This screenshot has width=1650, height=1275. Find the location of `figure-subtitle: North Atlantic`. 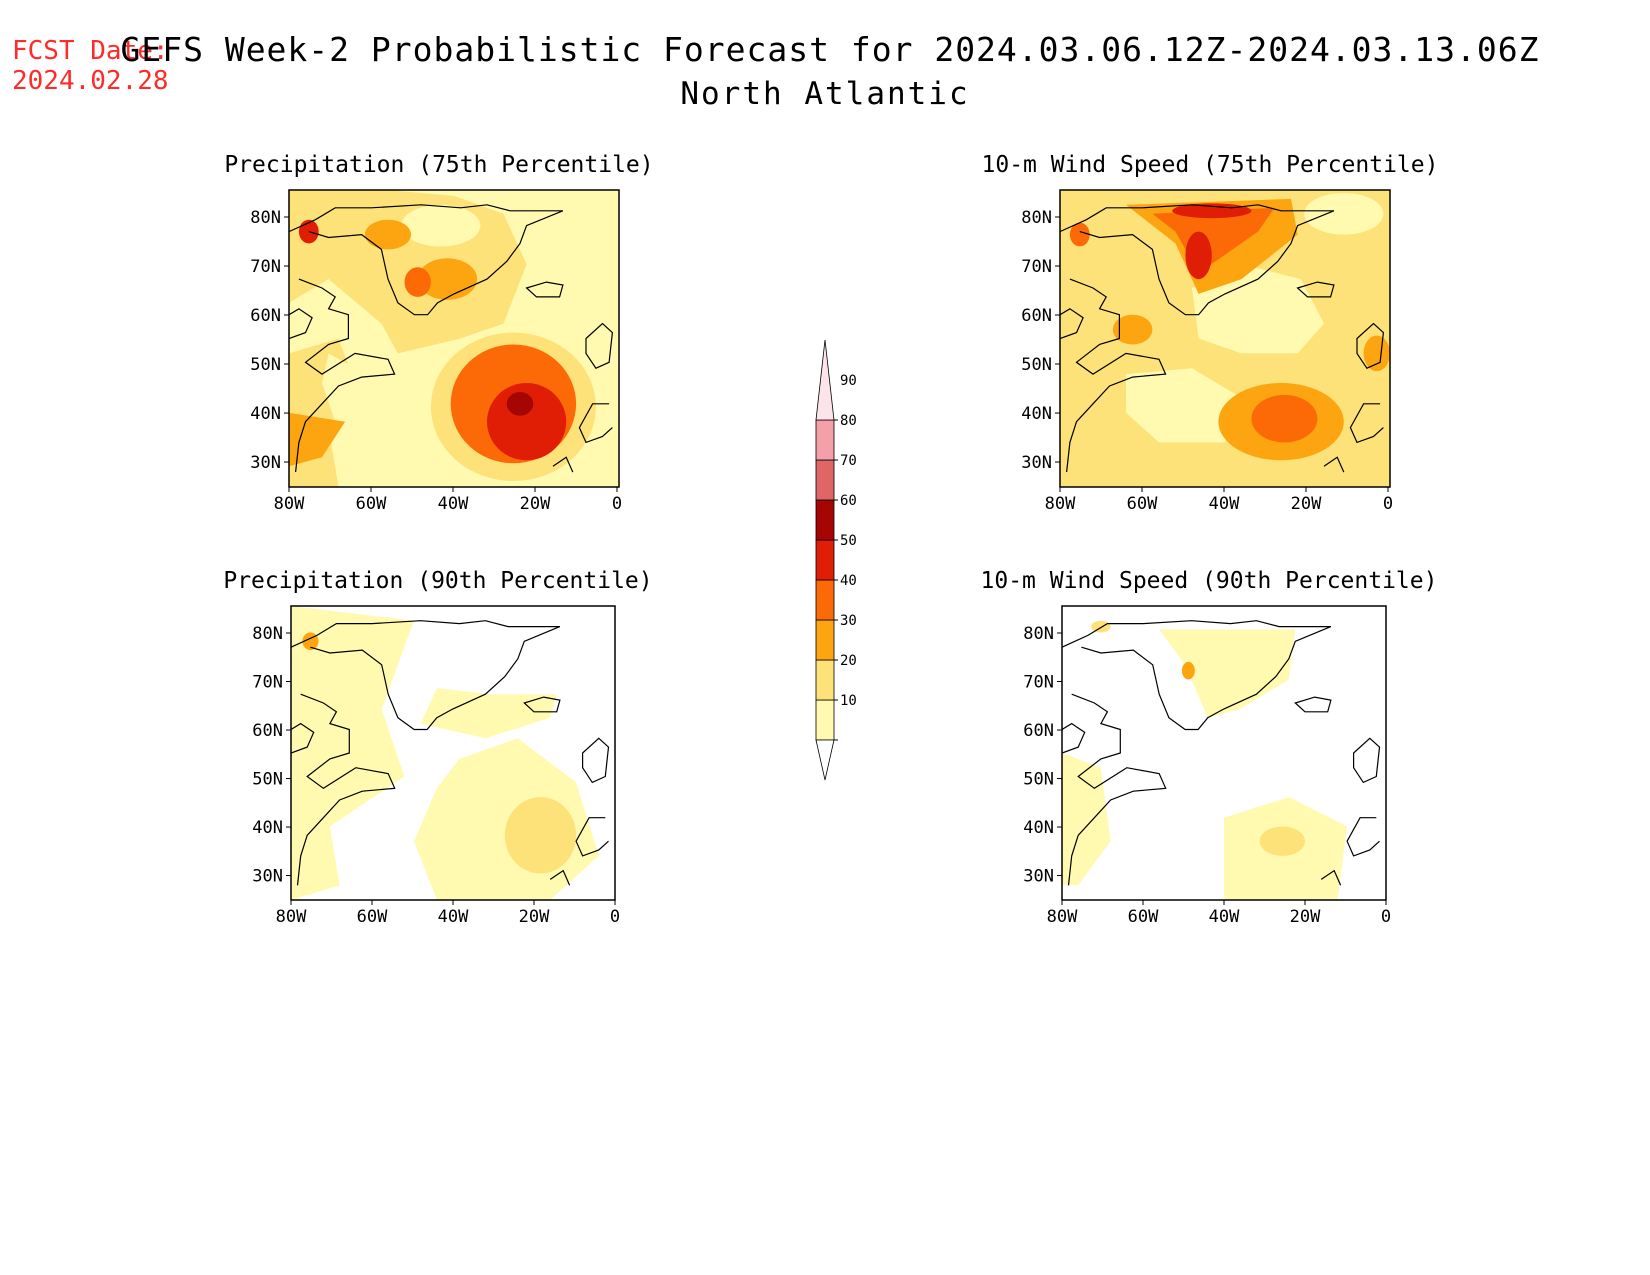

figure-subtitle: North Atlantic is located at coordinates (825, 94).